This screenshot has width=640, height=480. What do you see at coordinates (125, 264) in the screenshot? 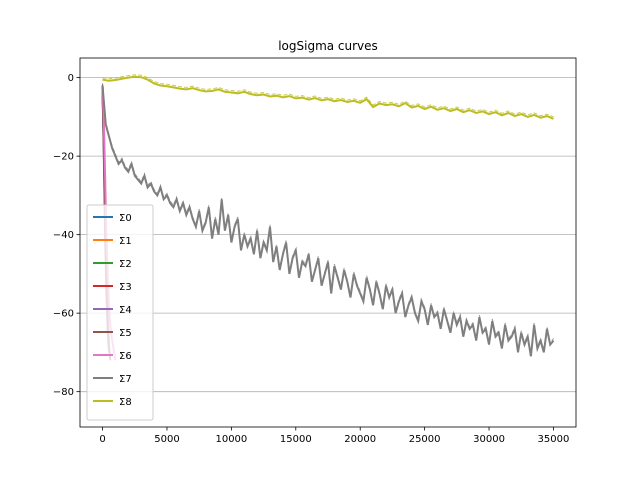
I see `legend-label-2: Σ2` at bounding box center [125, 264].